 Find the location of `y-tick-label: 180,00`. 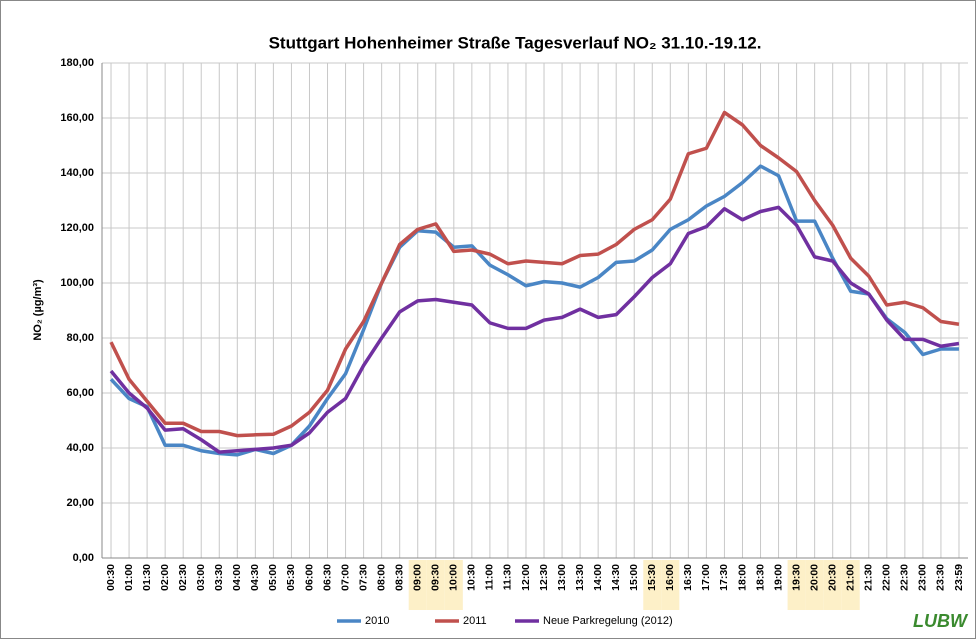

y-tick-label: 180,00 is located at coordinates (77, 63).